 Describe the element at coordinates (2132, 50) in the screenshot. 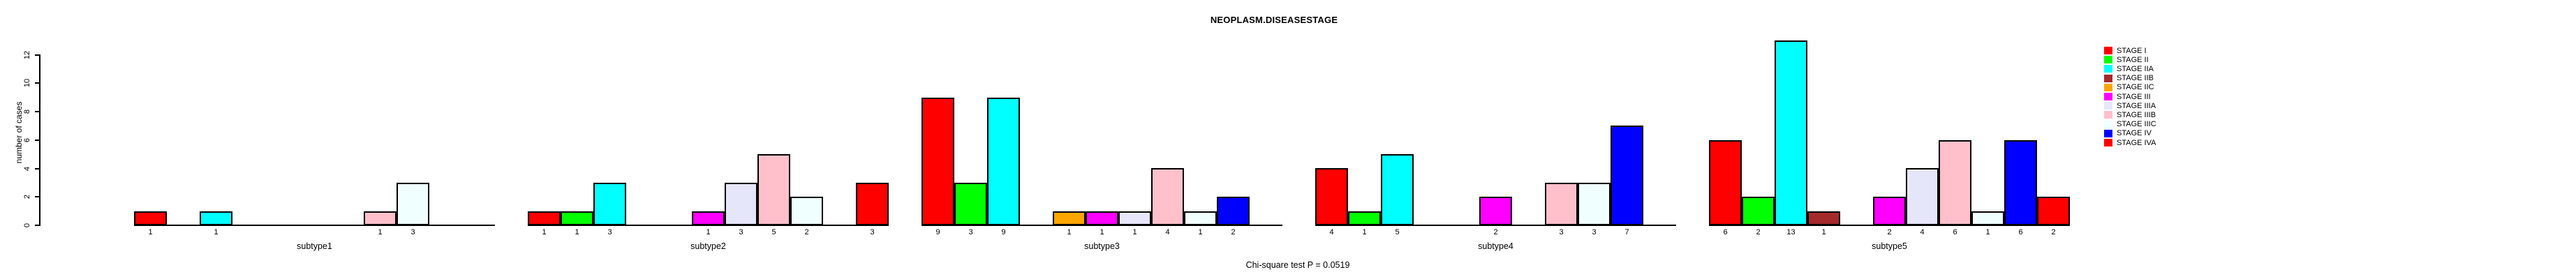

I see `legend-label: STAGE I` at that location.